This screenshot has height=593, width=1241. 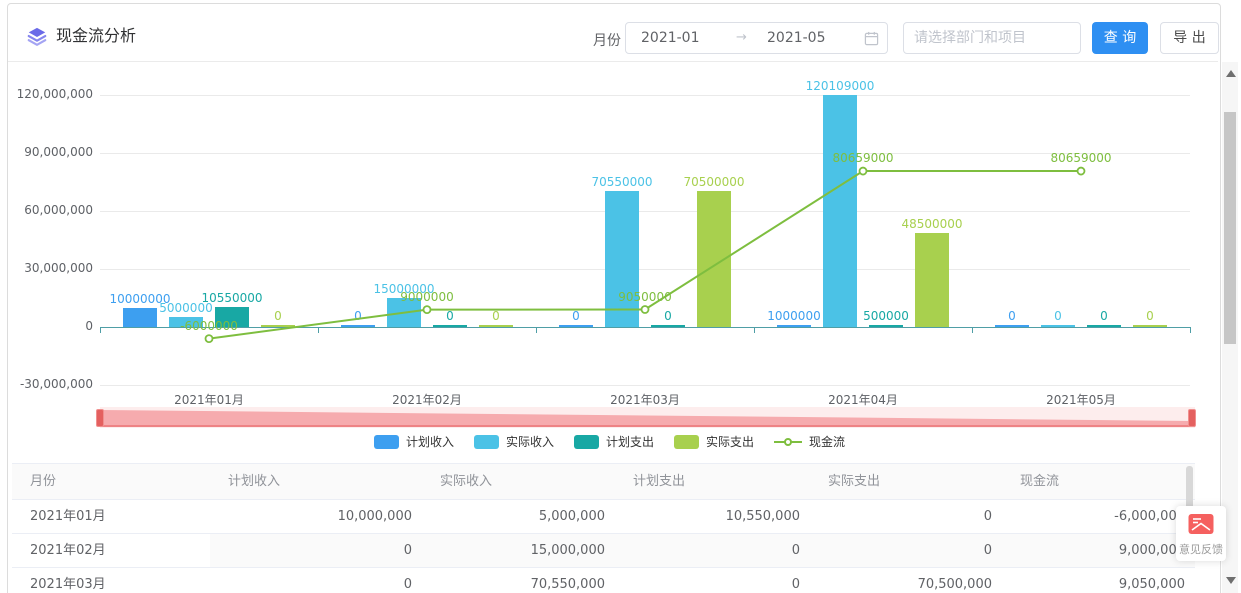 What do you see at coordinates (1189, 38) in the screenshot?
I see `export-button: 导 出` at bounding box center [1189, 38].